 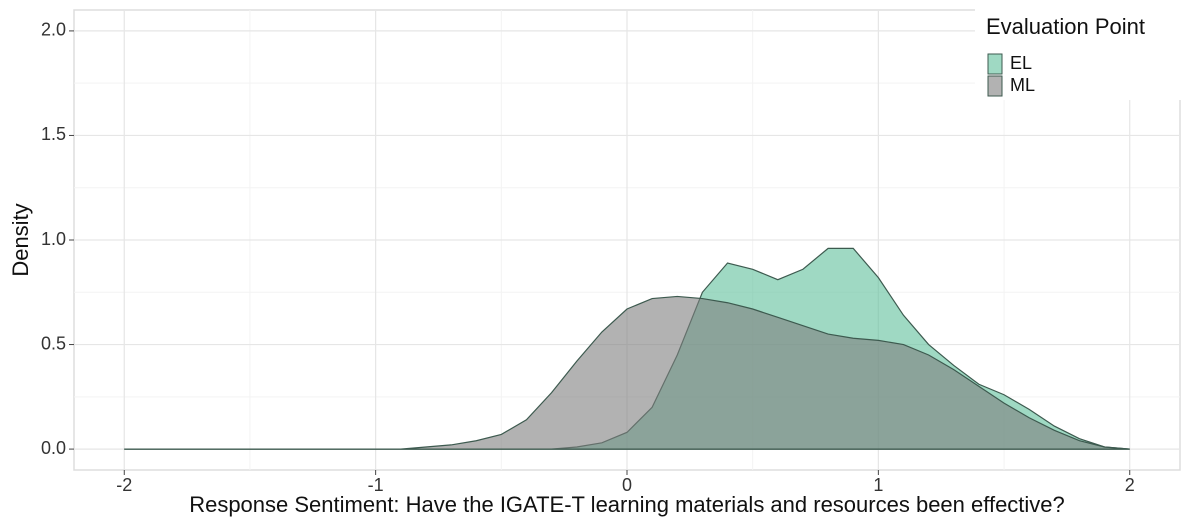 I want to click on y-tick-label: 0.5, so click(x=53, y=343).